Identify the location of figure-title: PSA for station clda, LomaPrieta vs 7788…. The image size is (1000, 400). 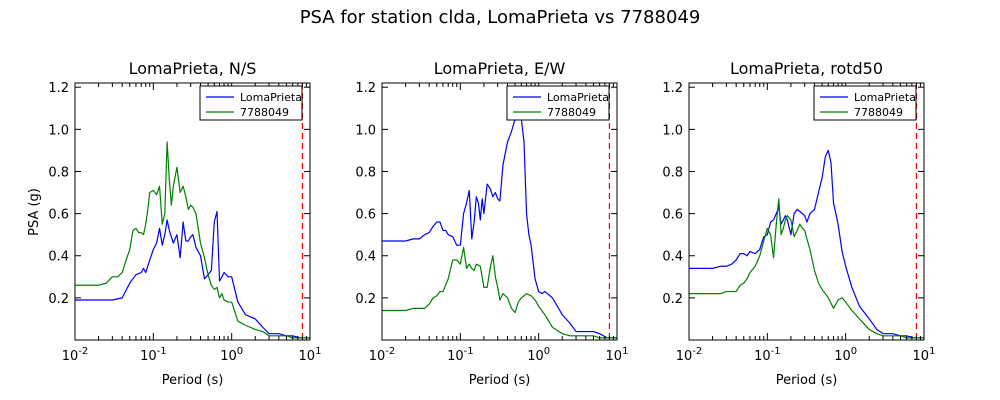
(500, 17).